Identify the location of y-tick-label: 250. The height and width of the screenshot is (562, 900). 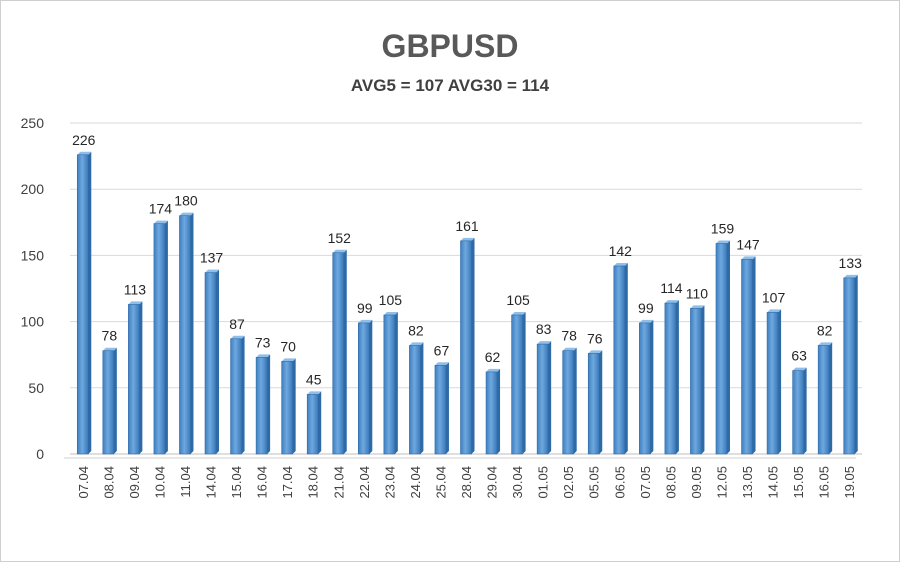
(33, 123).